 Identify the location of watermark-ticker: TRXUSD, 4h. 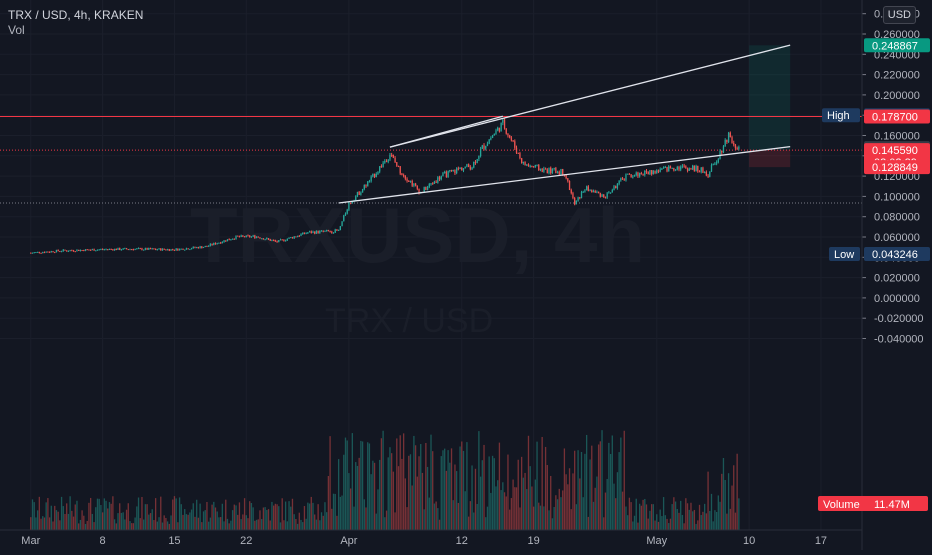
(417, 235).